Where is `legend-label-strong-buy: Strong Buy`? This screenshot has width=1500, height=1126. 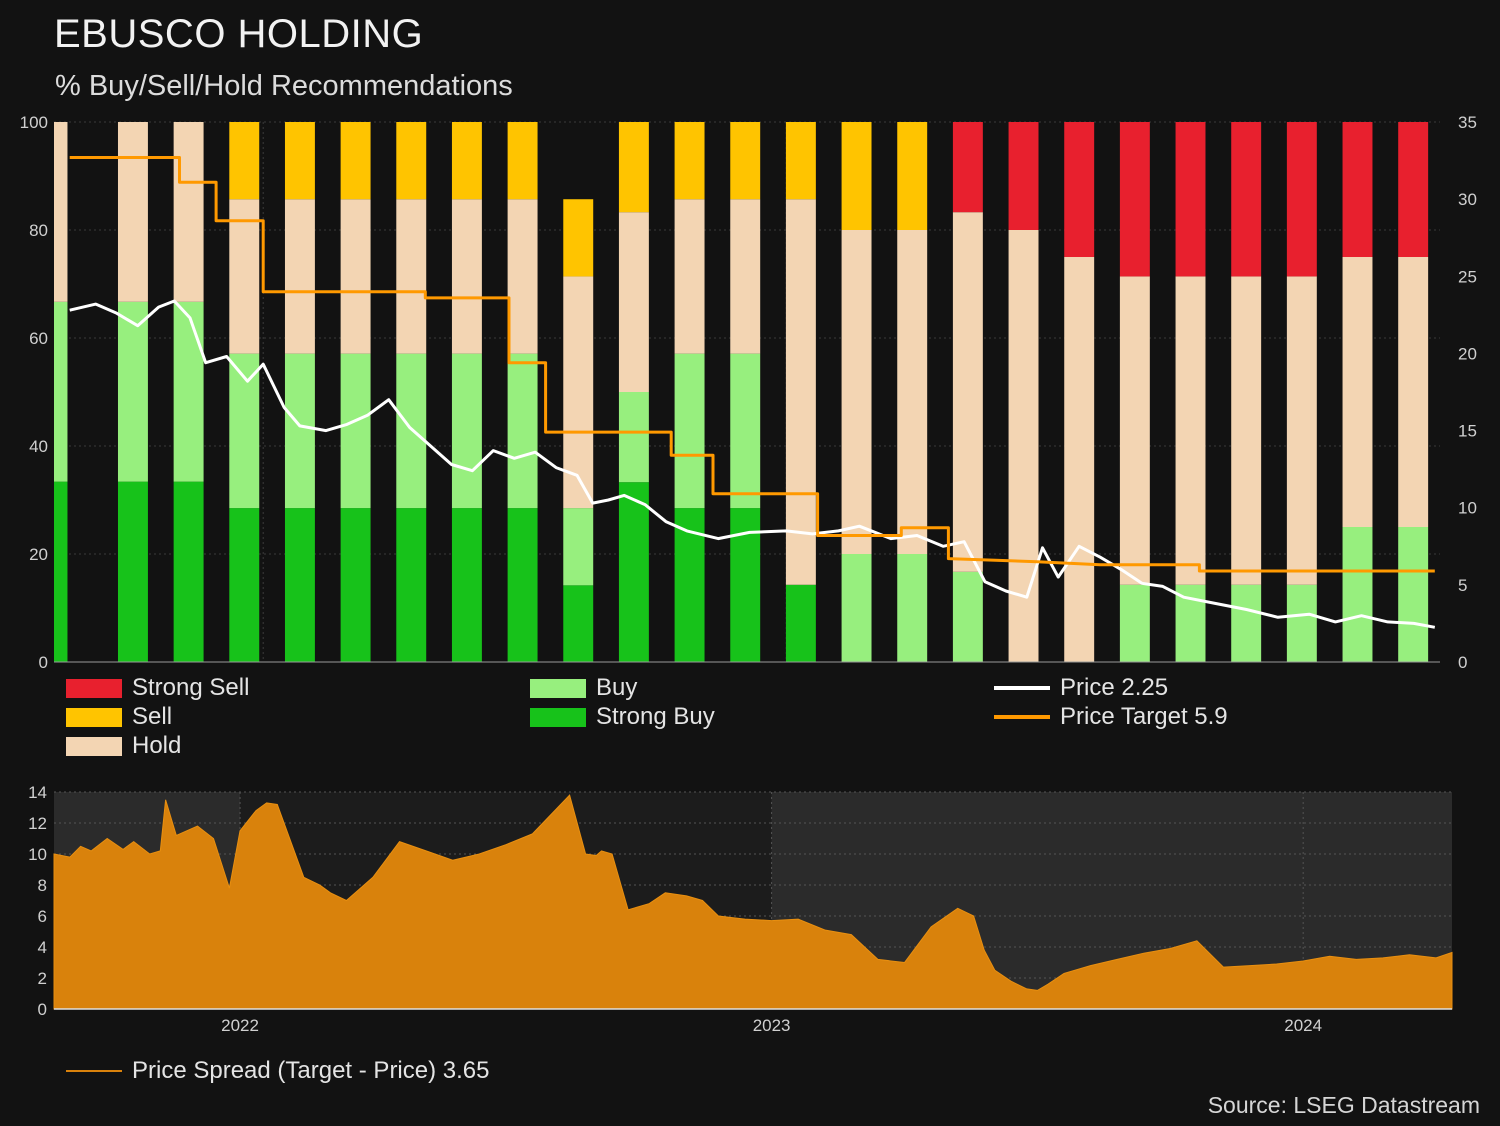
legend-label-strong-buy: Strong Buy is located at coordinates (655, 716).